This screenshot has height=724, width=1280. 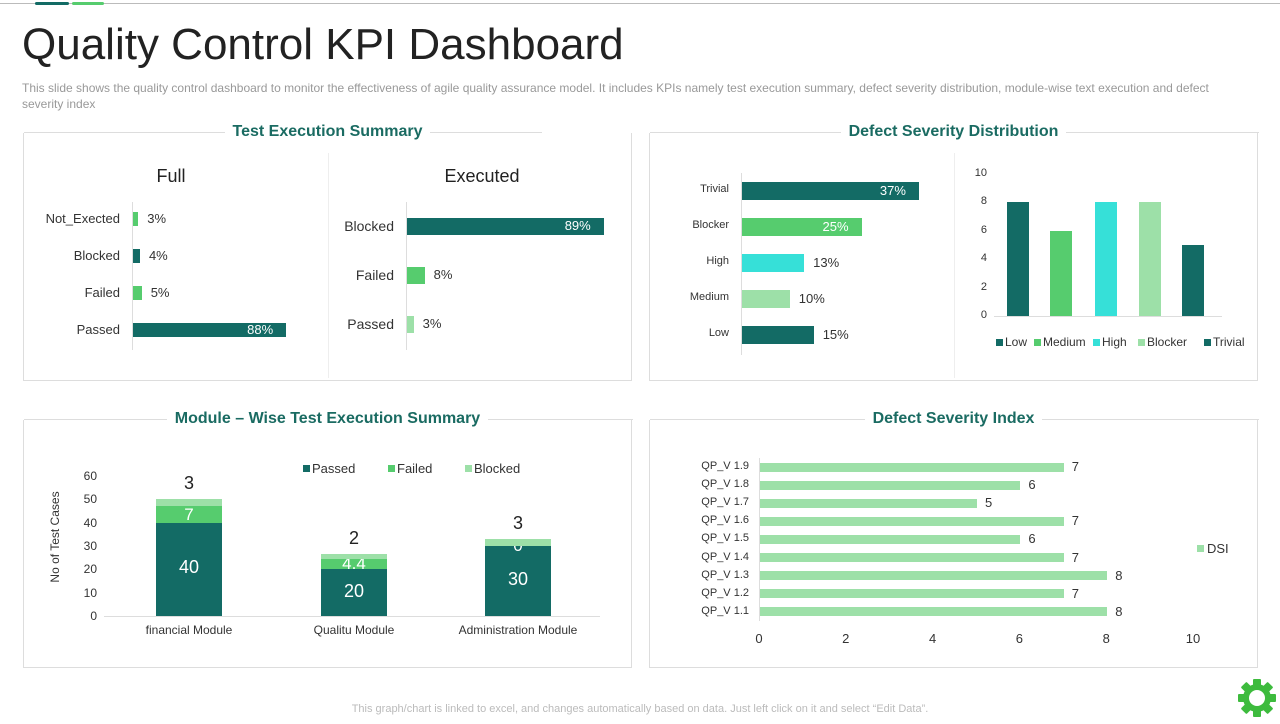 I want to click on legend-label: Blocker, so click(x=1167, y=342).